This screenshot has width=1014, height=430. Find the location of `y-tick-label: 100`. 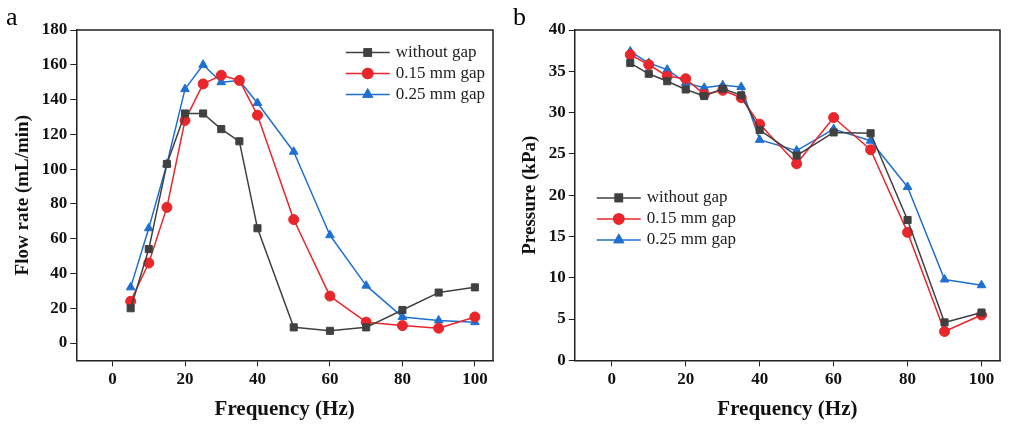

y-tick-label: 100 is located at coordinates (54, 168).